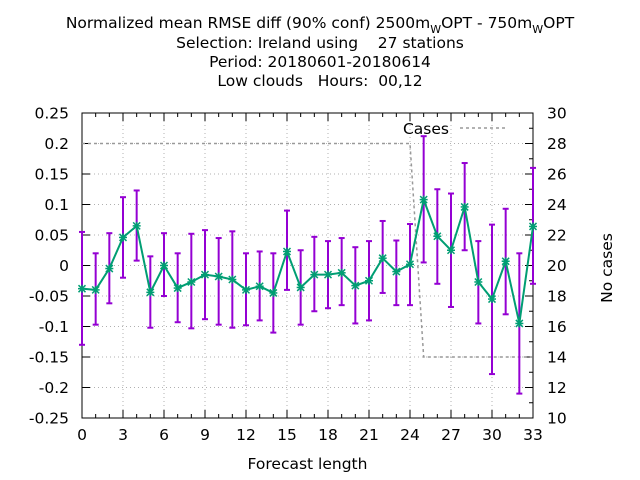  I want to click on x-tick-label: 9, so click(205, 435).